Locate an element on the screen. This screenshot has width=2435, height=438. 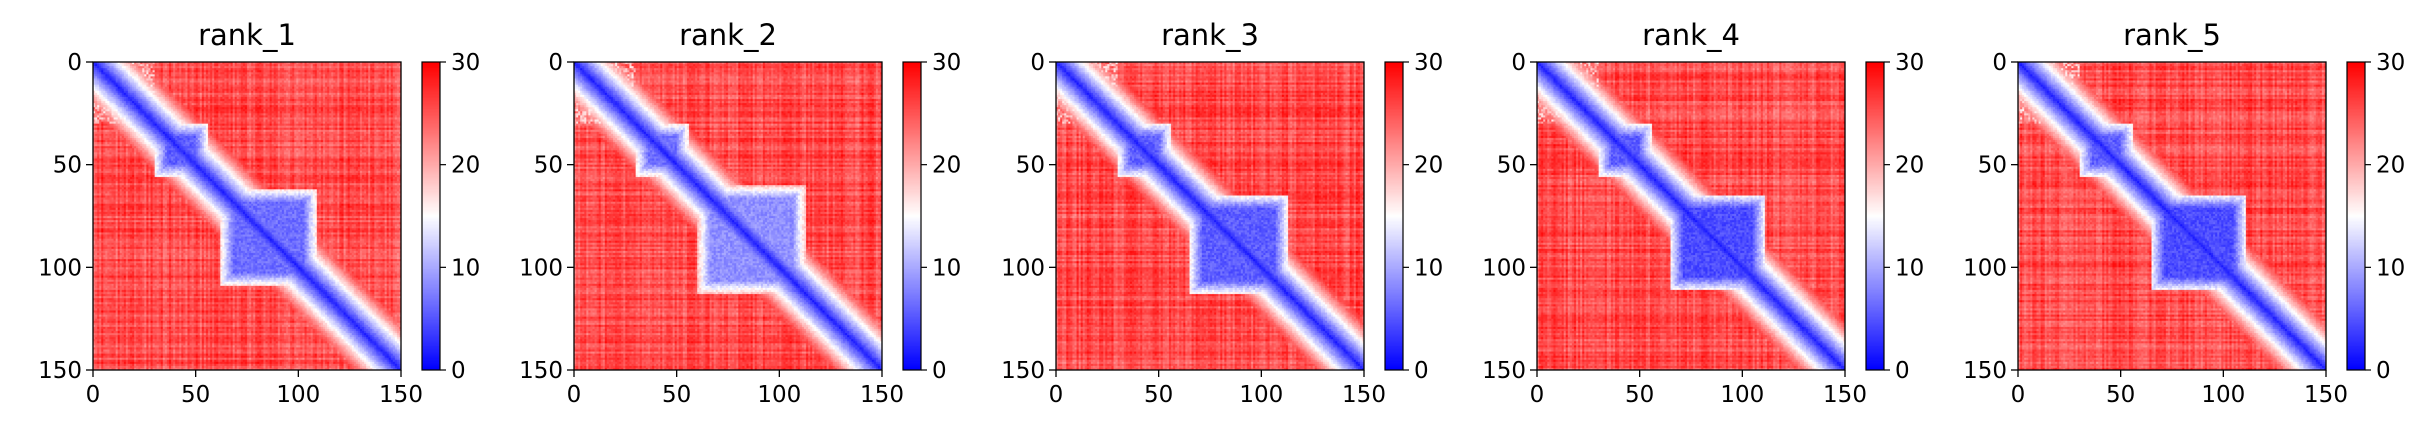
panel-title: rank_3 is located at coordinates (1210, 35).